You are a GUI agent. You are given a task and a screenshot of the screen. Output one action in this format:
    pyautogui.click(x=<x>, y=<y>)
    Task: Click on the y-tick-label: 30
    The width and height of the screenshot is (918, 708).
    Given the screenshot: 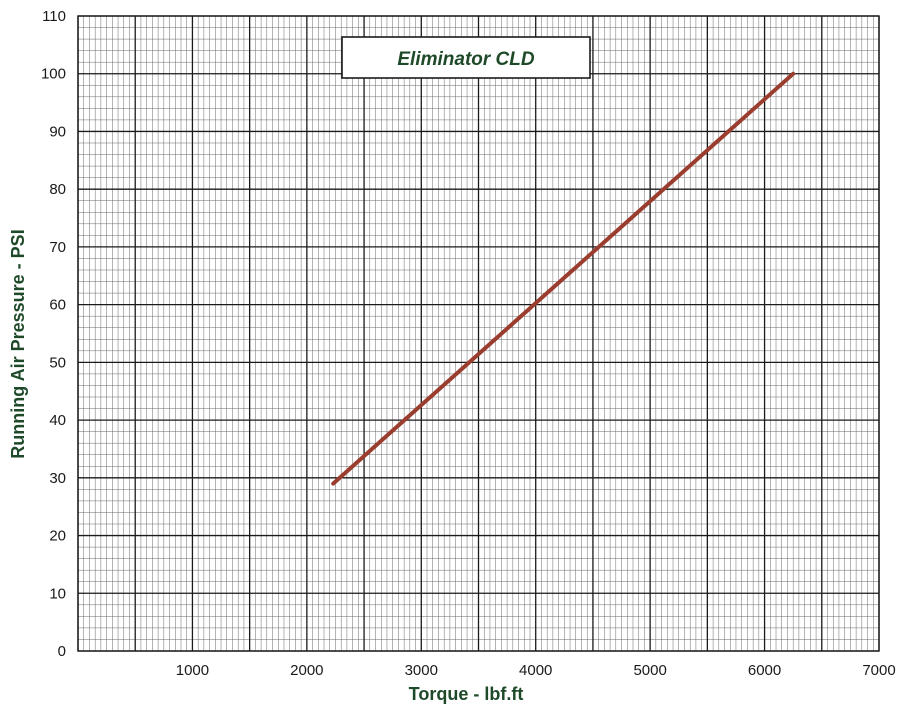 What is the action you would take?
    pyautogui.click(x=57, y=478)
    